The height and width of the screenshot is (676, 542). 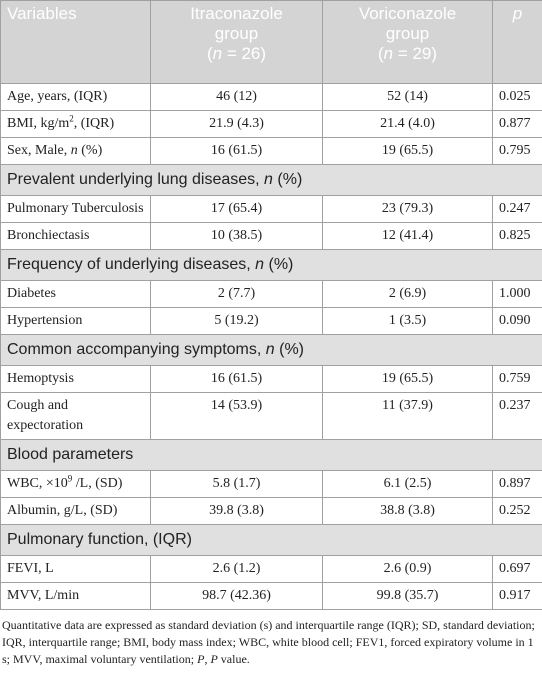 What do you see at coordinates (407, 124) in the screenshot?
I see `cell: 21.4 (4.0)` at bounding box center [407, 124].